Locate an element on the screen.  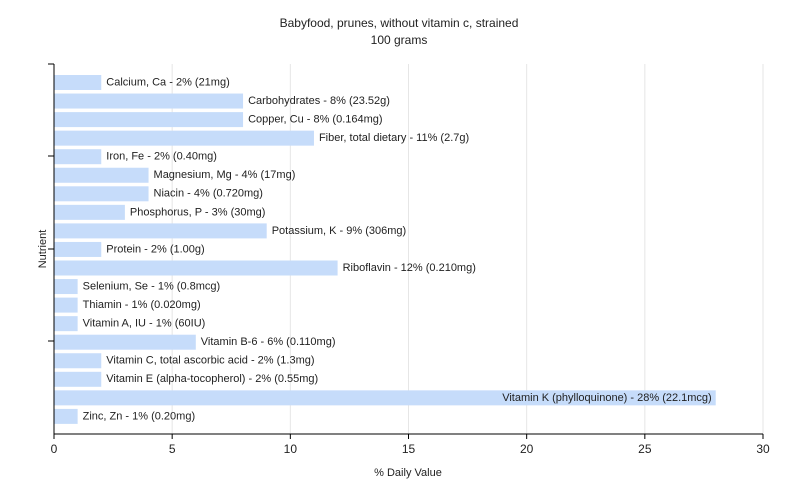
bar-label-8: Potassium, K - 9% (306mg) is located at coordinates (339, 231).